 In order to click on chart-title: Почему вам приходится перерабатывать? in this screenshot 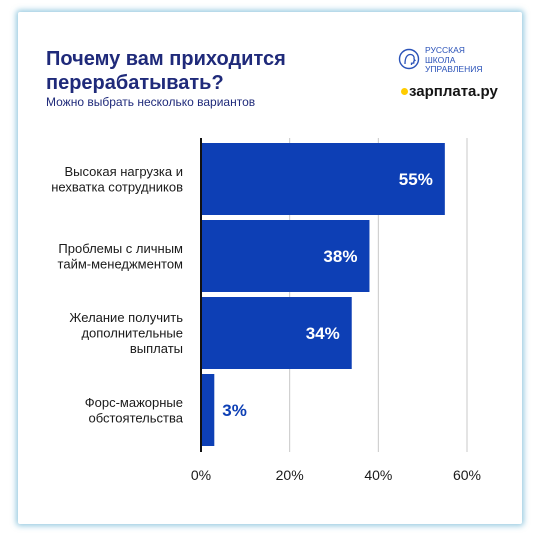, I will do `click(166, 71)`.